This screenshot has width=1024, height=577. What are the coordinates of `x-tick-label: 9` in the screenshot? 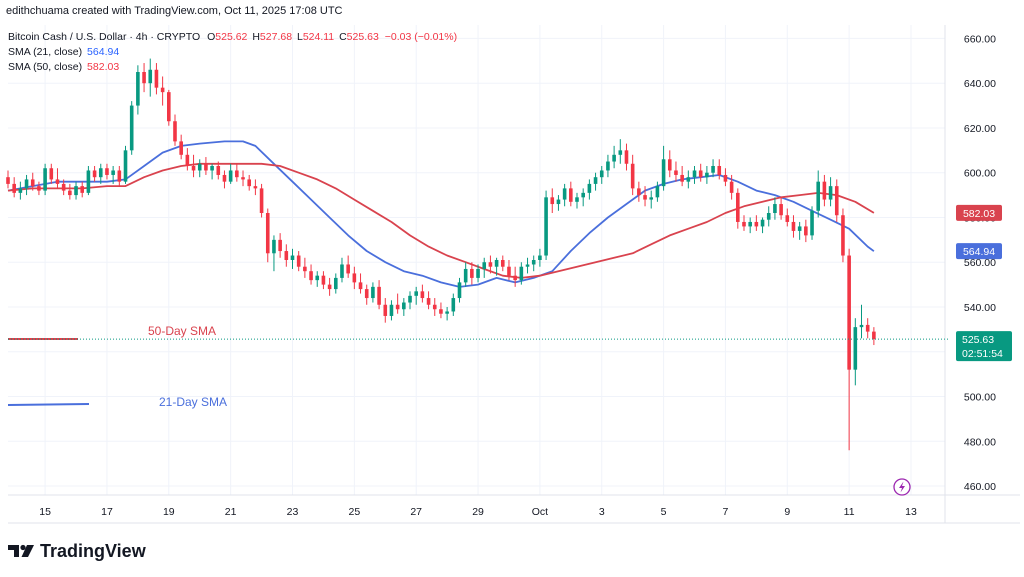 It's located at (787, 512).